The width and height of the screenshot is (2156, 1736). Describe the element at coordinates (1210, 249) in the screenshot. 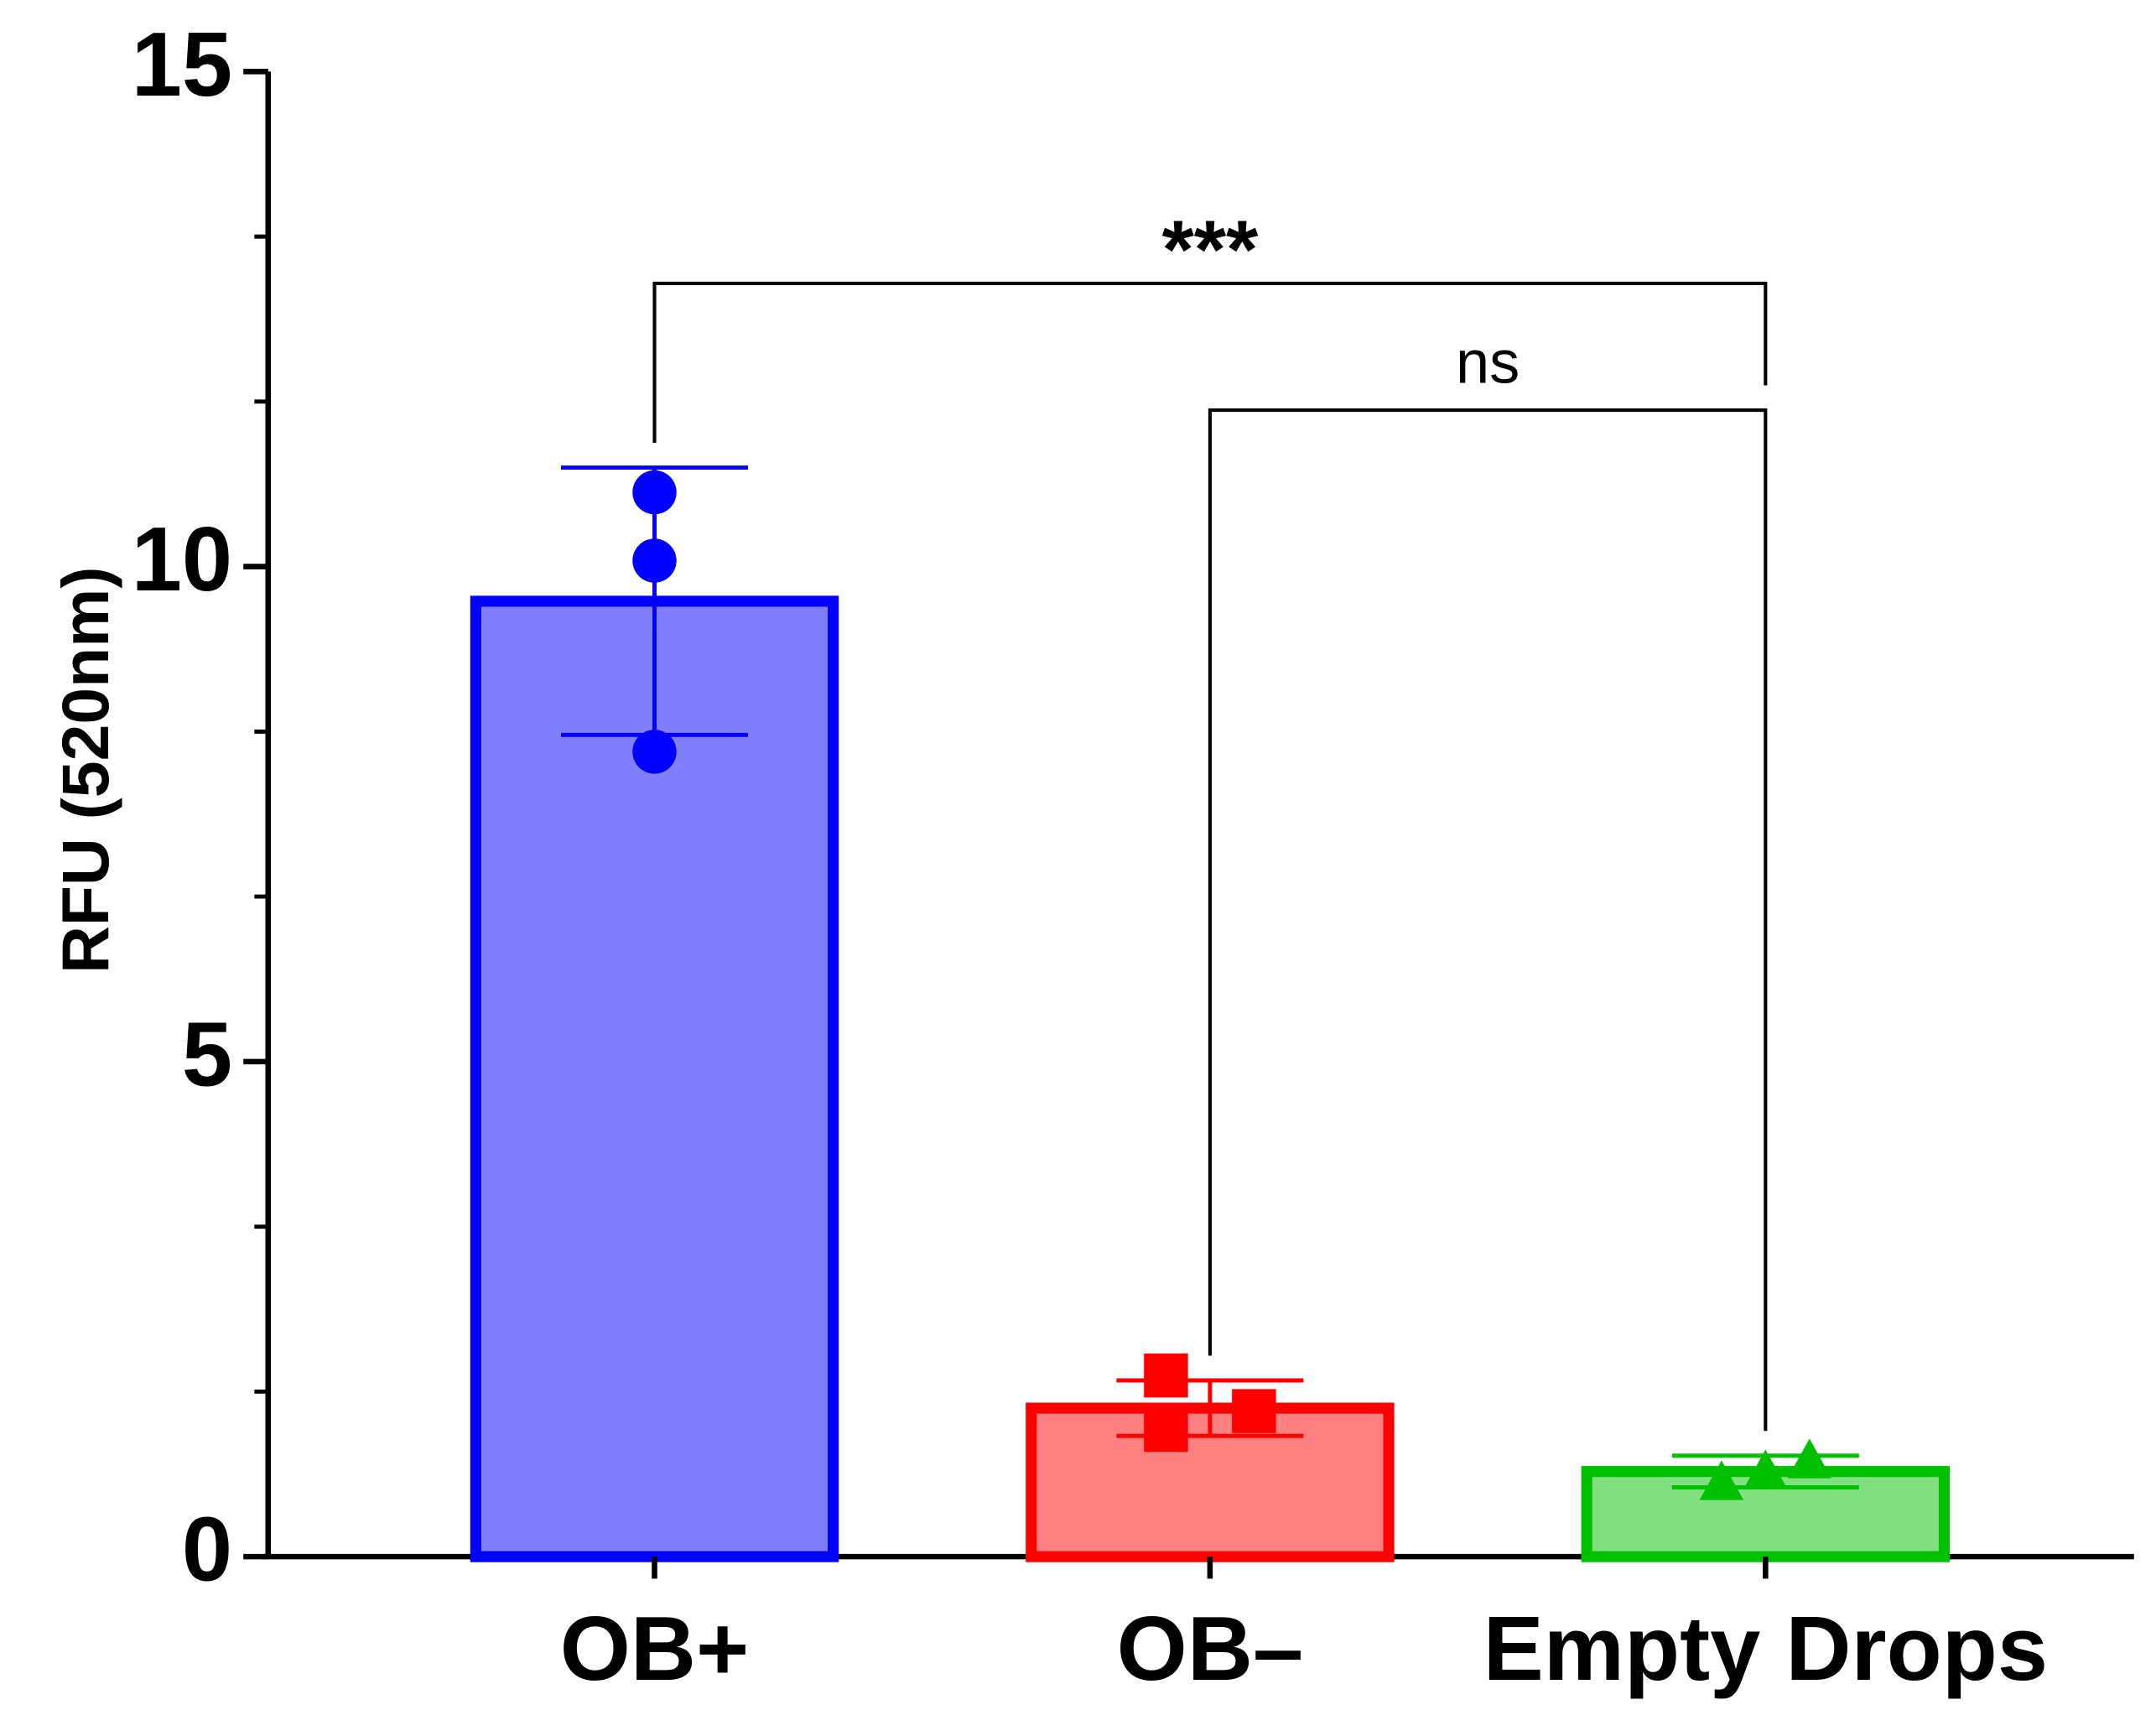

I see `significance-label: ***` at that location.